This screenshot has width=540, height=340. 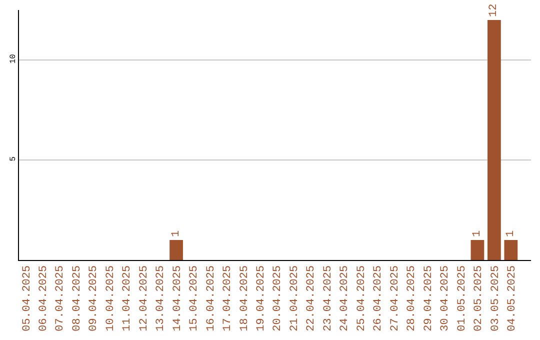 What do you see at coordinates (496, 298) in the screenshot?
I see `x-tick-label: 03.05.2025` at bounding box center [496, 298].